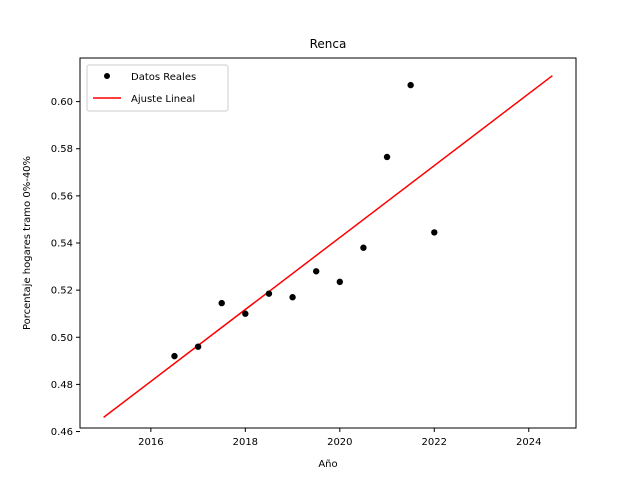 This screenshot has height=480, width=640. I want to click on x-axis-ticks: 2016 2018 2020 2022 2024, so click(339, 438).